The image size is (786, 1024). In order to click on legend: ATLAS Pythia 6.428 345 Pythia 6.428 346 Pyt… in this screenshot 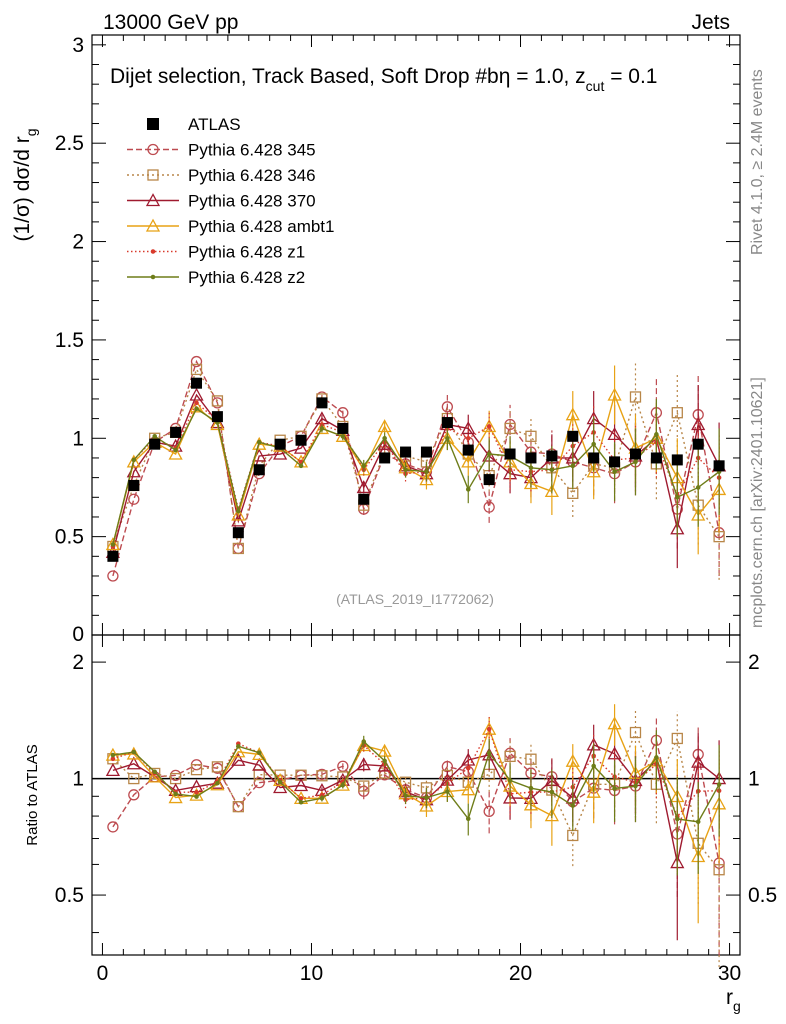, I will do `click(230, 201)`.